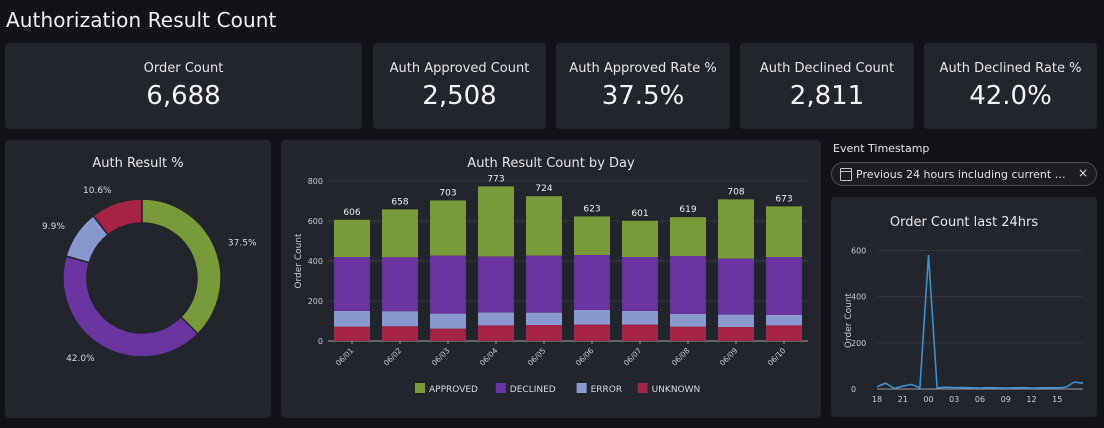  What do you see at coordinates (846, 174) in the screenshot?
I see `calendar-icon` at bounding box center [846, 174].